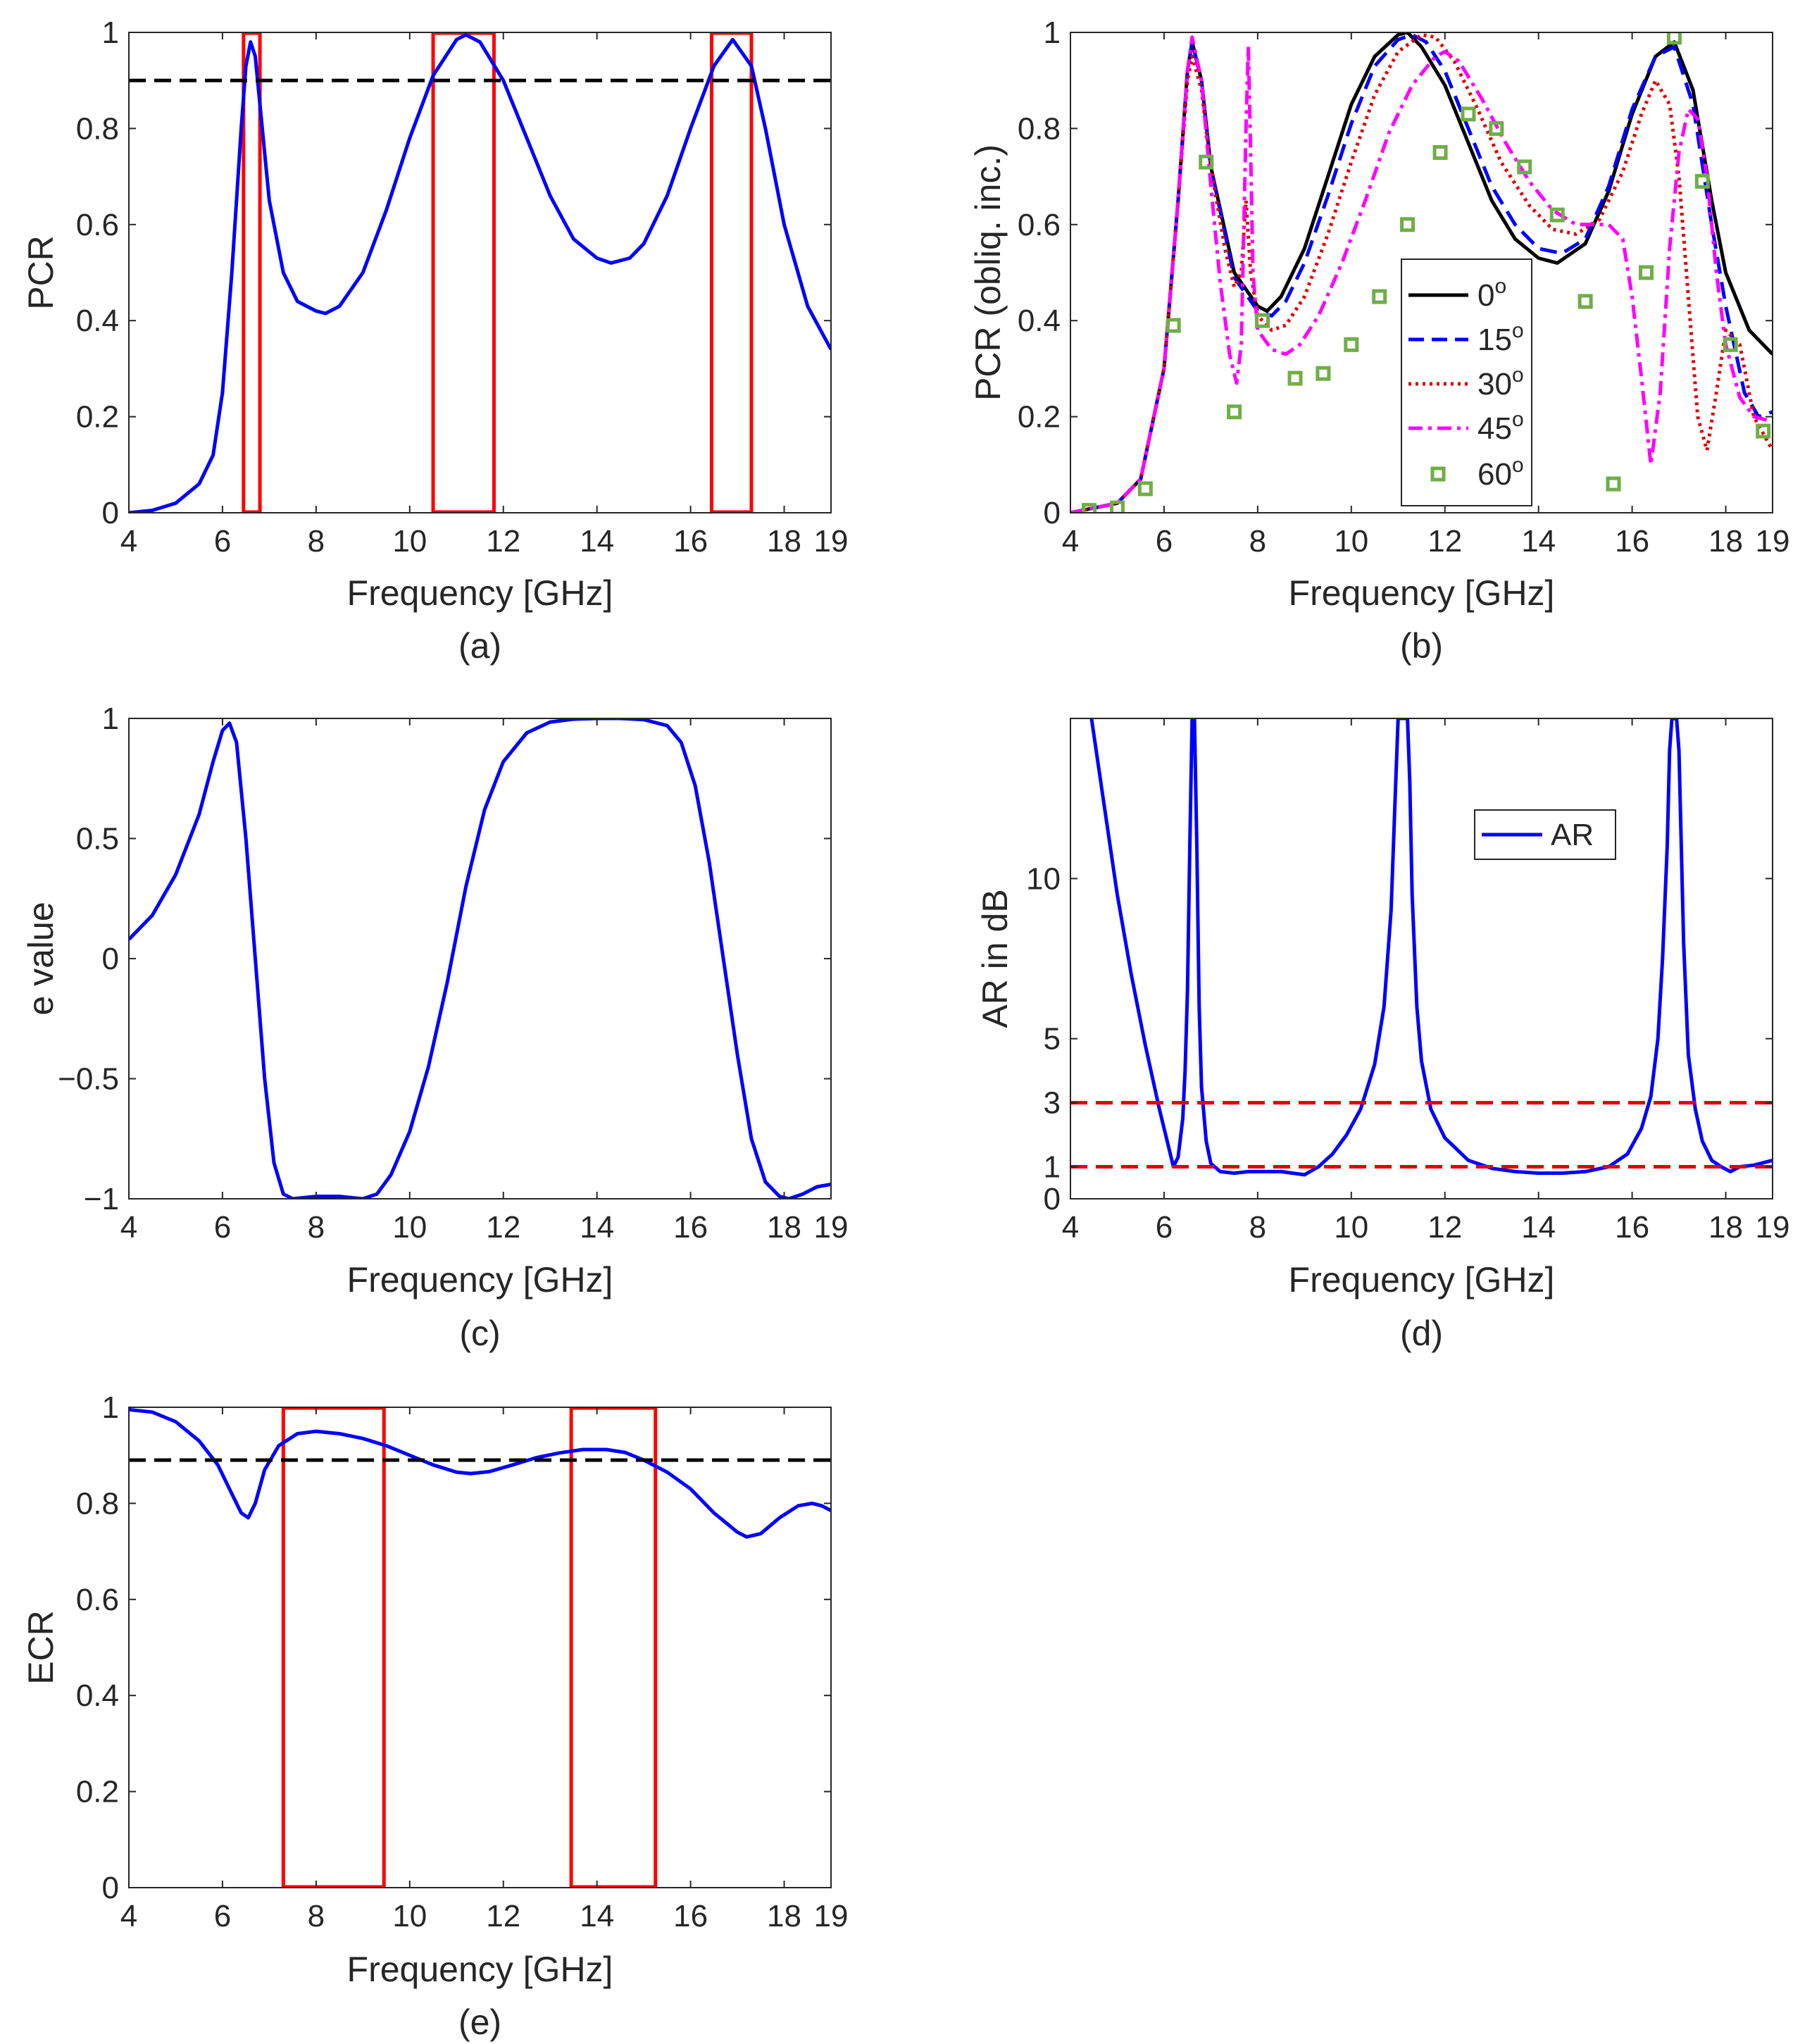  I want to click on series-45-line, so click(1421, 274).